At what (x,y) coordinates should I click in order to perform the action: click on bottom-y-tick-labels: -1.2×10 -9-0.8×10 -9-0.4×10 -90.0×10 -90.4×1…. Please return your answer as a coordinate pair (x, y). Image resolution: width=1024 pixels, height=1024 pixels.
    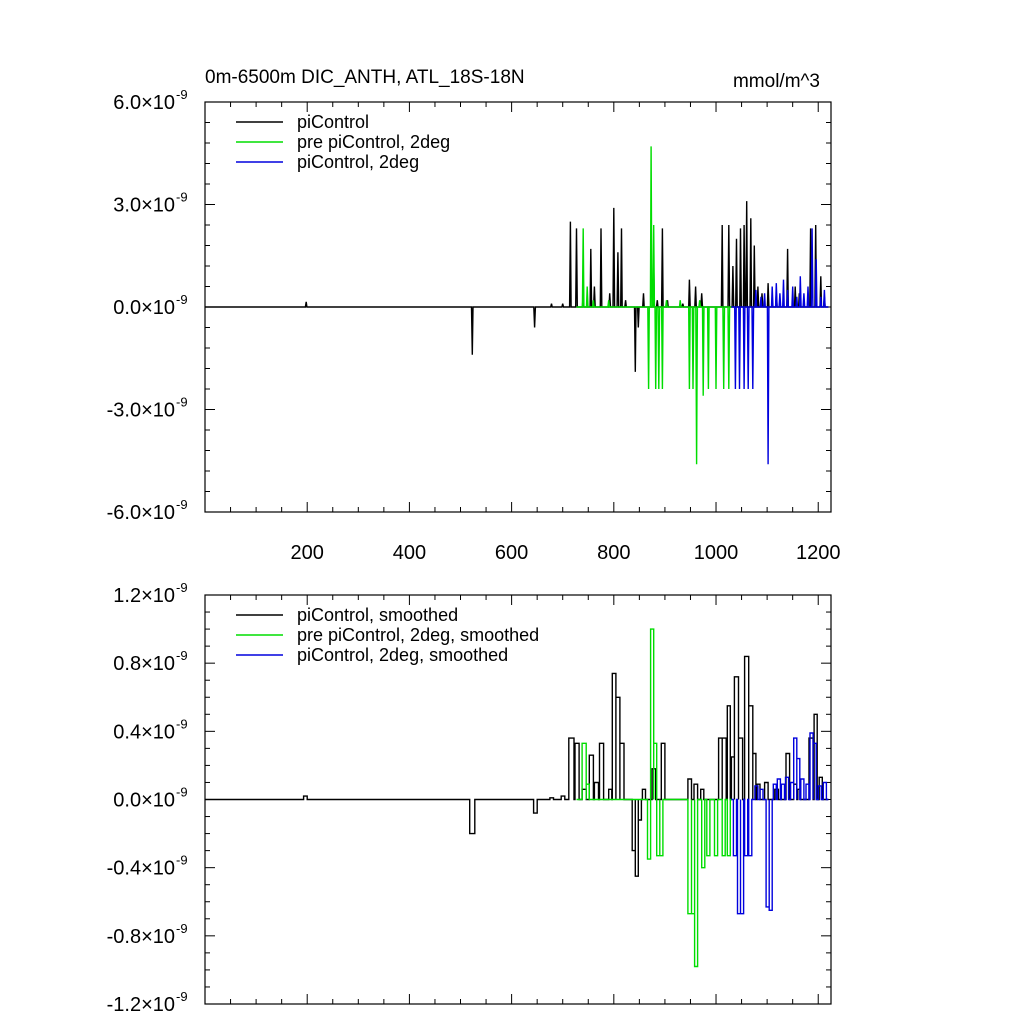
    Looking at the image, I should click on (147, 798).